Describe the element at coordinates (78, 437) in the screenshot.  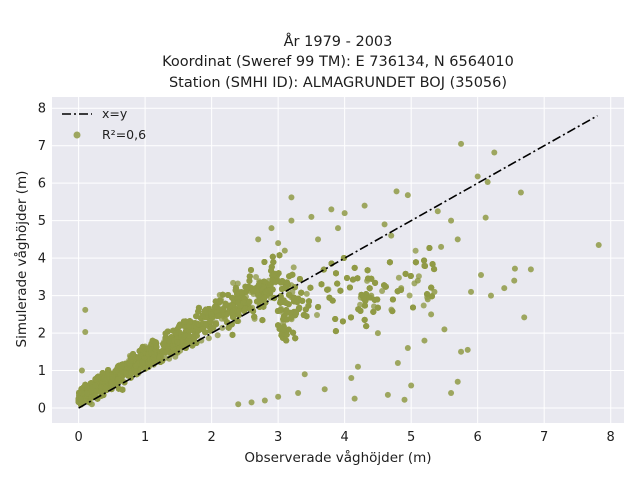
I see `x-tick-label: 0` at that location.